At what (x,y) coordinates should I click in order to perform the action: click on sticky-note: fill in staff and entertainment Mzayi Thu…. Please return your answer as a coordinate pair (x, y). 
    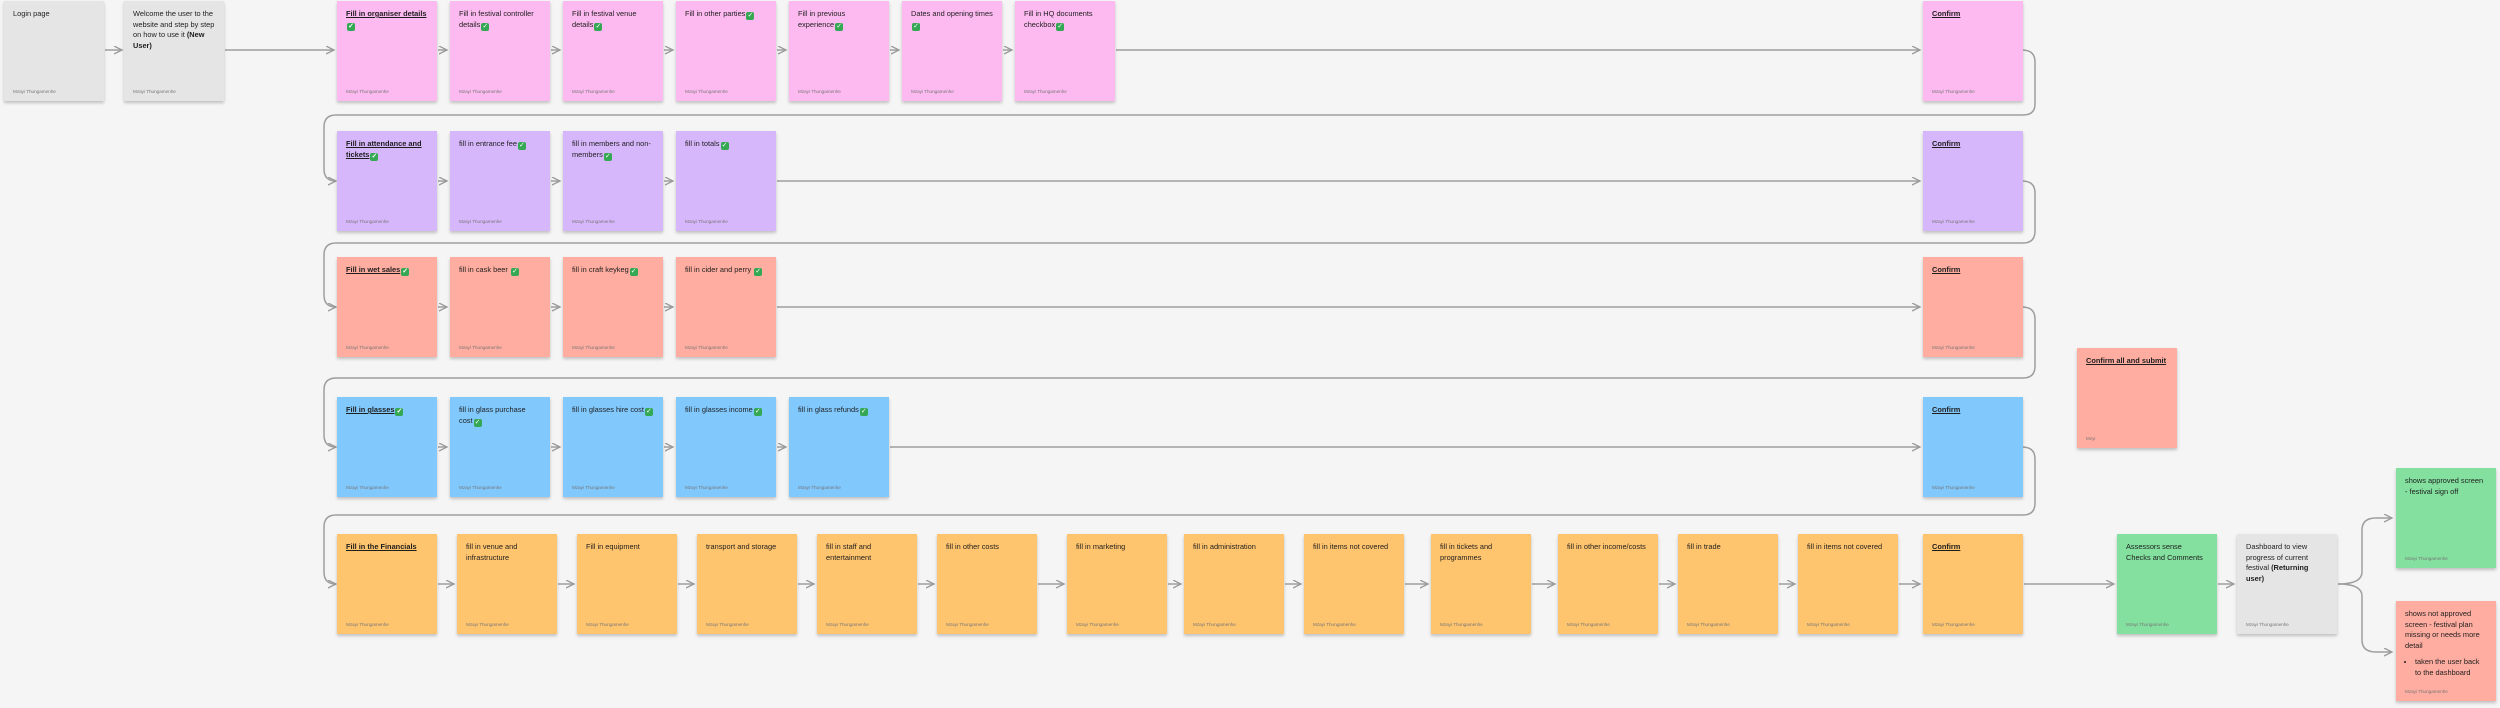
    Looking at the image, I should click on (867, 584).